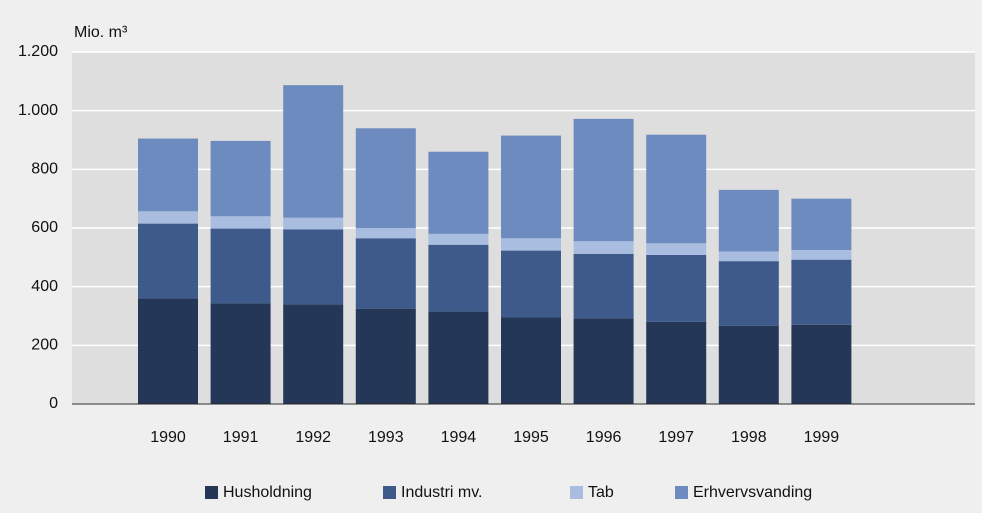 The image size is (982, 513). What do you see at coordinates (386, 437) in the screenshot?
I see `x-tick-label: 1993` at bounding box center [386, 437].